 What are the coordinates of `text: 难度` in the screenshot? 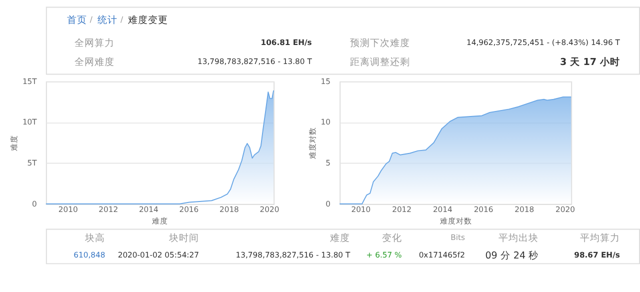 It's located at (340, 238).